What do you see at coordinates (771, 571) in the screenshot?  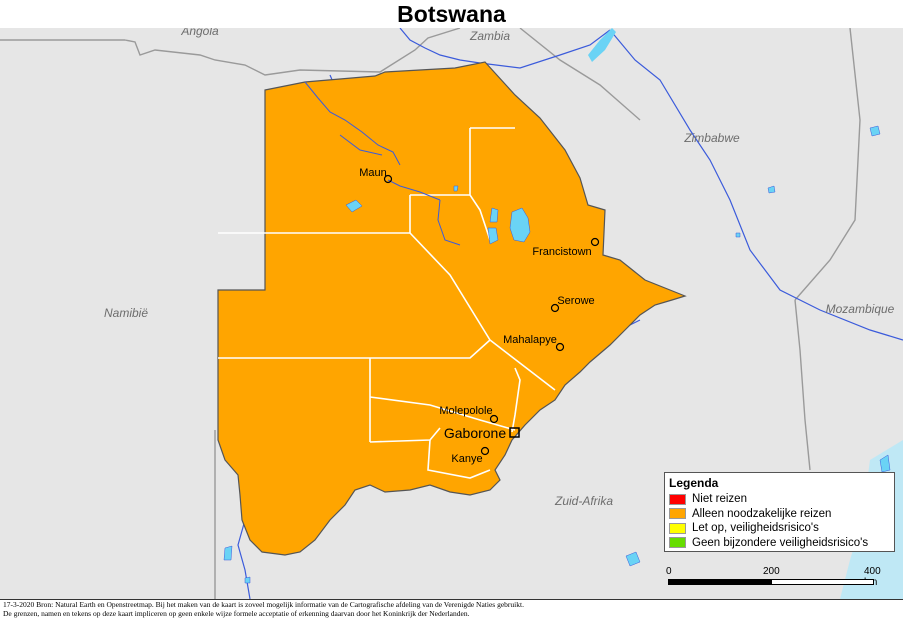 I see `scale-label-mid: 200` at bounding box center [771, 571].